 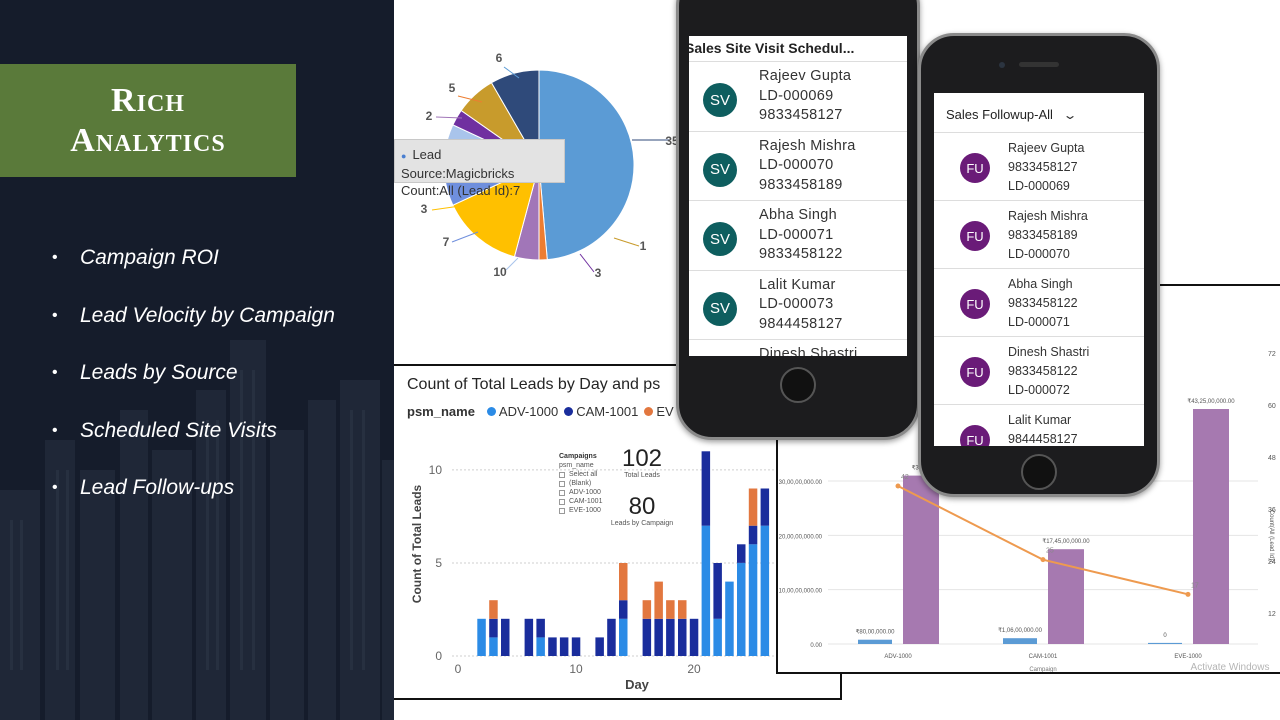 What do you see at coordinates (1039, 254) in the screenshot?
I see `record-id: LD-000070` at bounding box center [1039, 254].